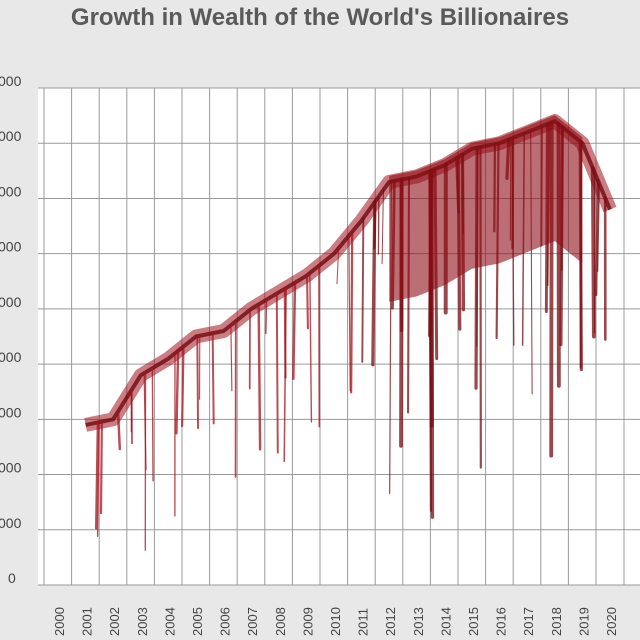 This screenshot has height=640, width=640. I want to click on x-tick-label: 2012, so click(390, 621).